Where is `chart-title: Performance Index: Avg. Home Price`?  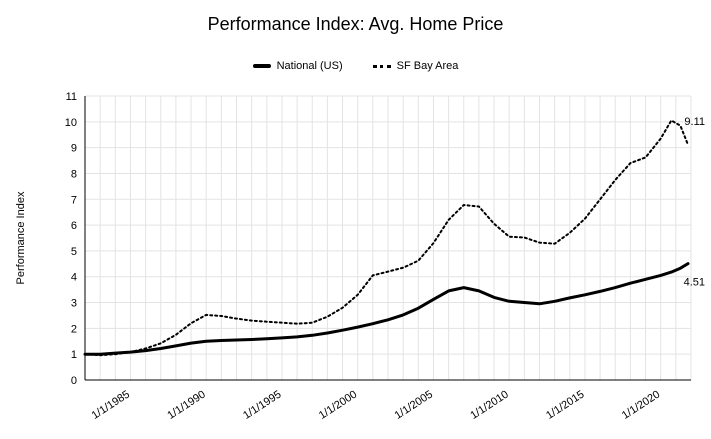
chart-title: Performance Index: Avg. Home Price is located at coordinates (355, 24).